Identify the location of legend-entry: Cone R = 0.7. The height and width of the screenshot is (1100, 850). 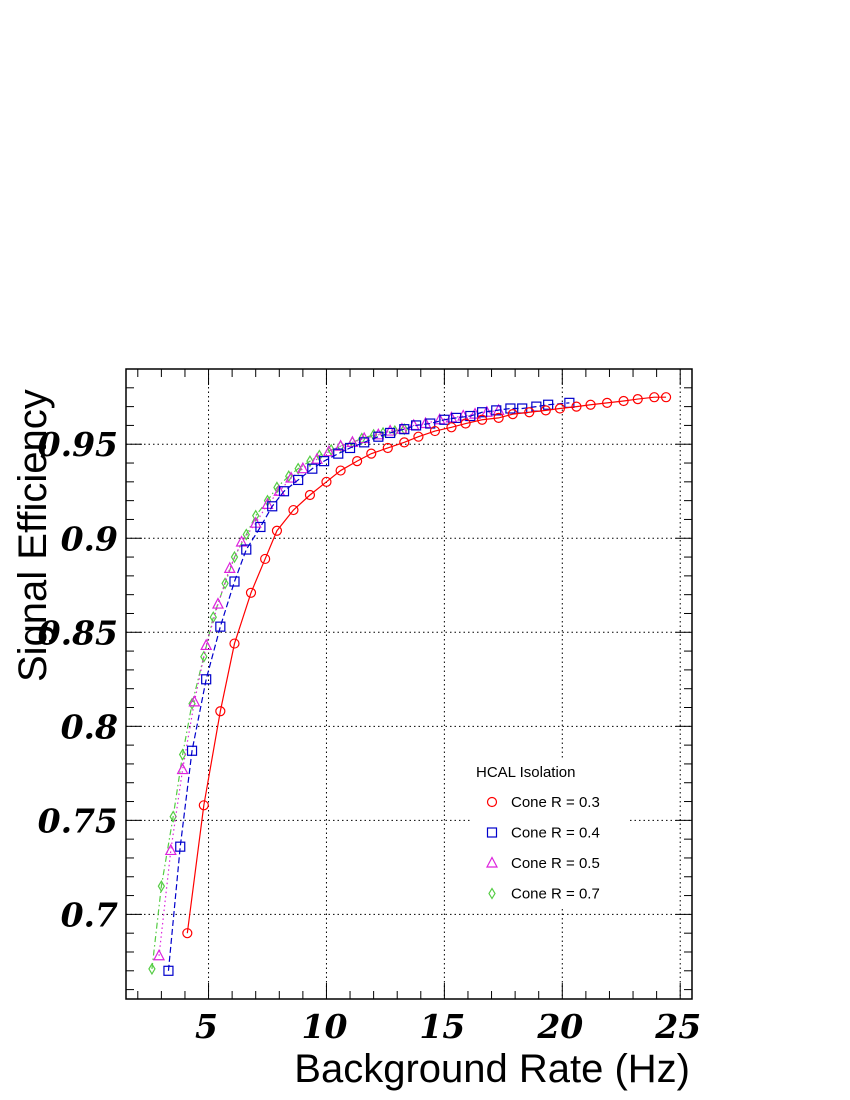
(544, 894).